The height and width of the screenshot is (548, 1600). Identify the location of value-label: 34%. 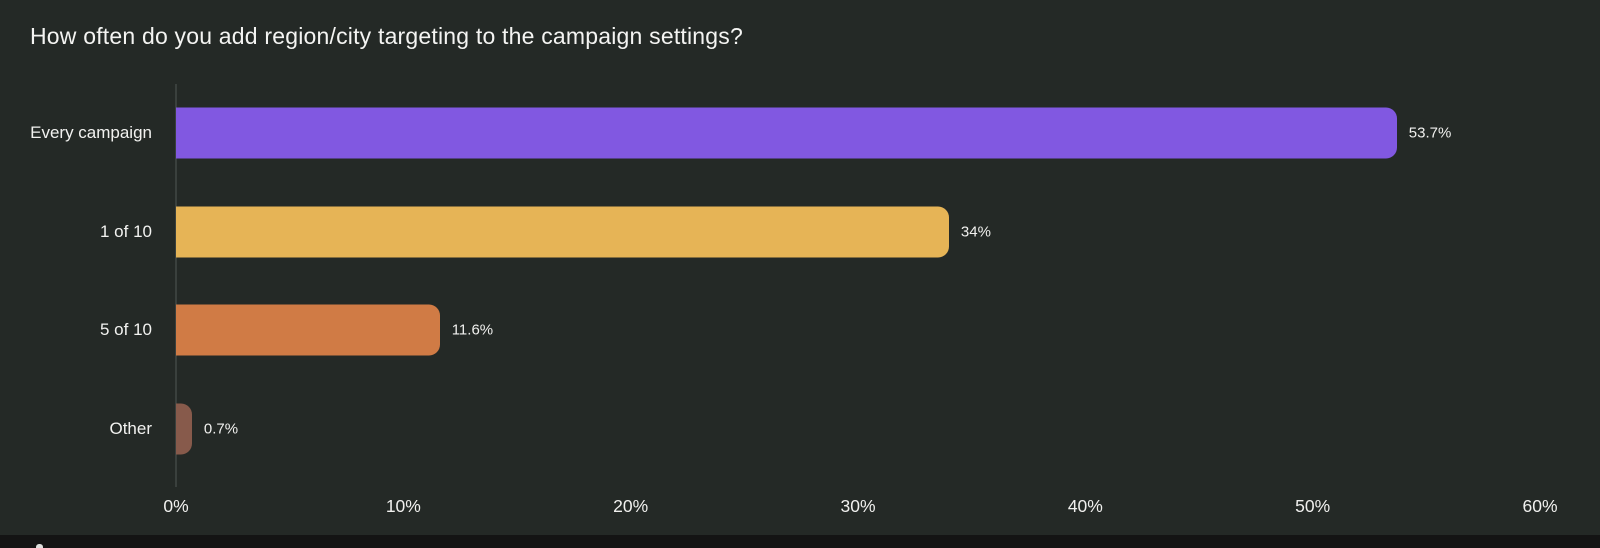
(975, 232).